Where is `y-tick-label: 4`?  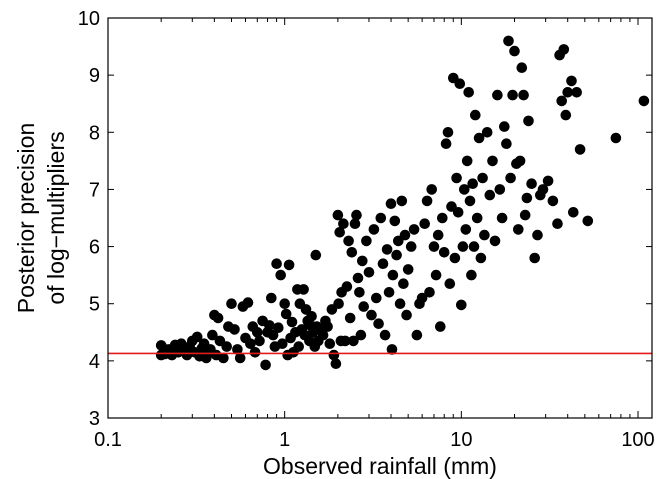
y-tick-label: 4 is located at coordinates (94, 362).